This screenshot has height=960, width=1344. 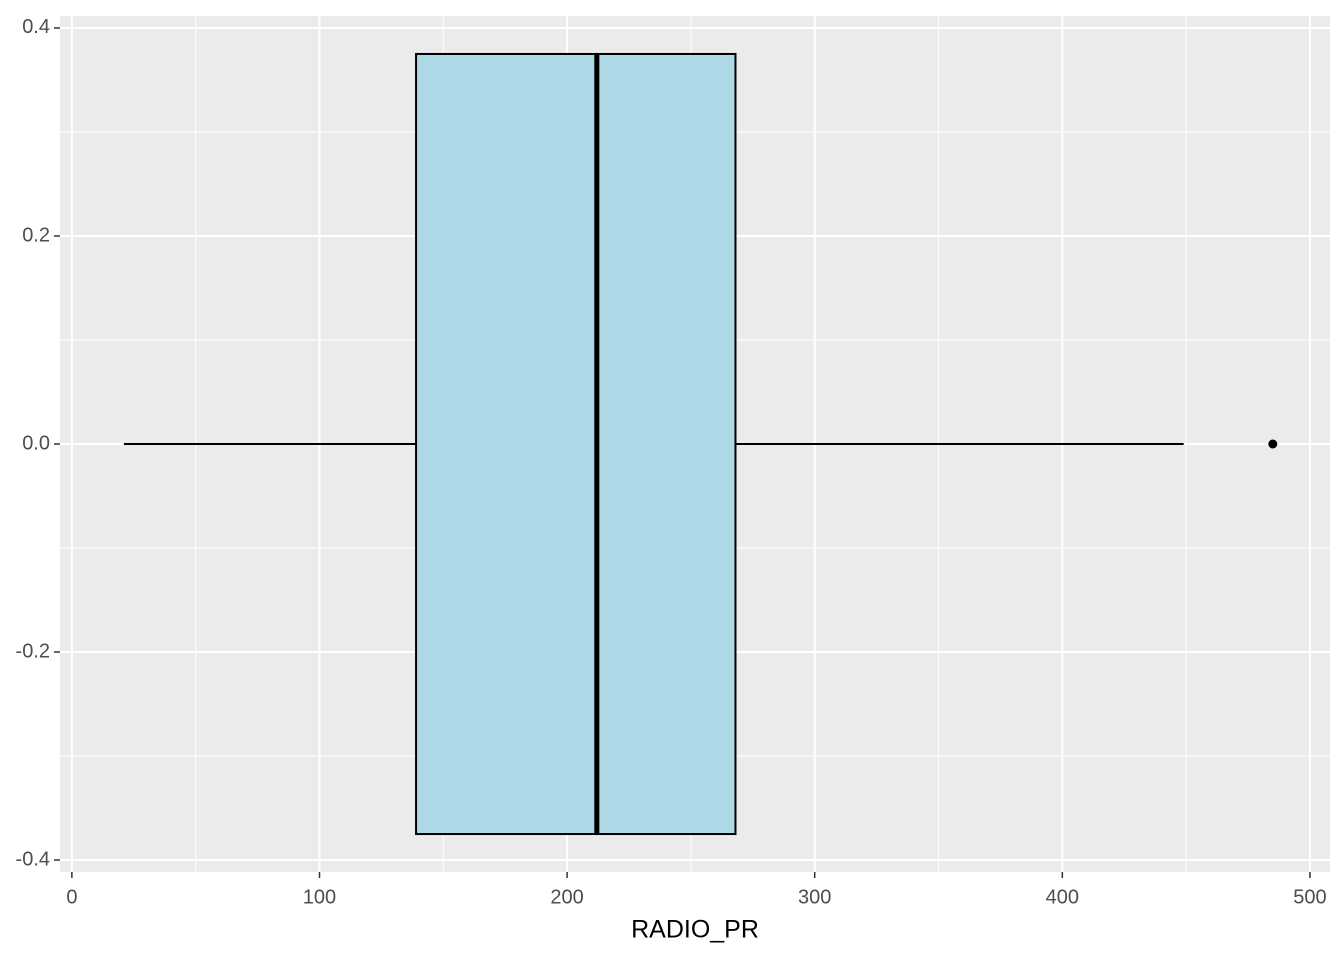 I want to click on y-tick-label: 0.0, so click(x=36, y=443).